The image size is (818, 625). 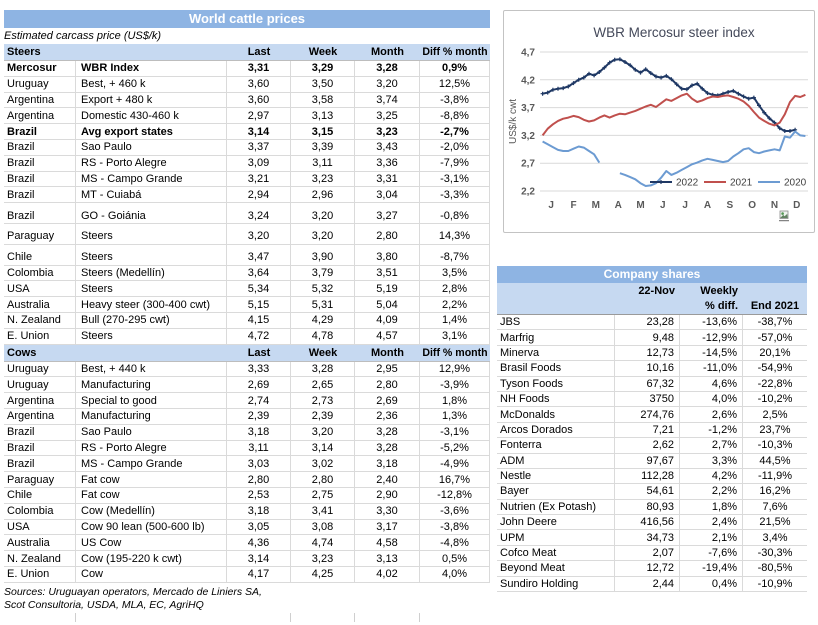 I want to click on end2021-cell: 20,1%, so click(x=775, y=352).